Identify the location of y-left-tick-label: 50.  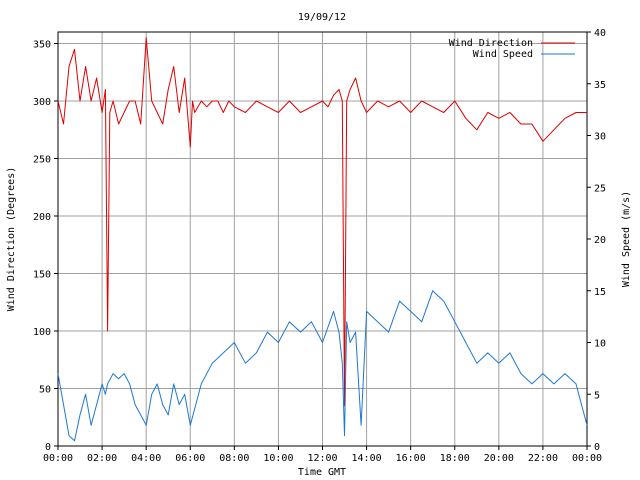
(45, 390).